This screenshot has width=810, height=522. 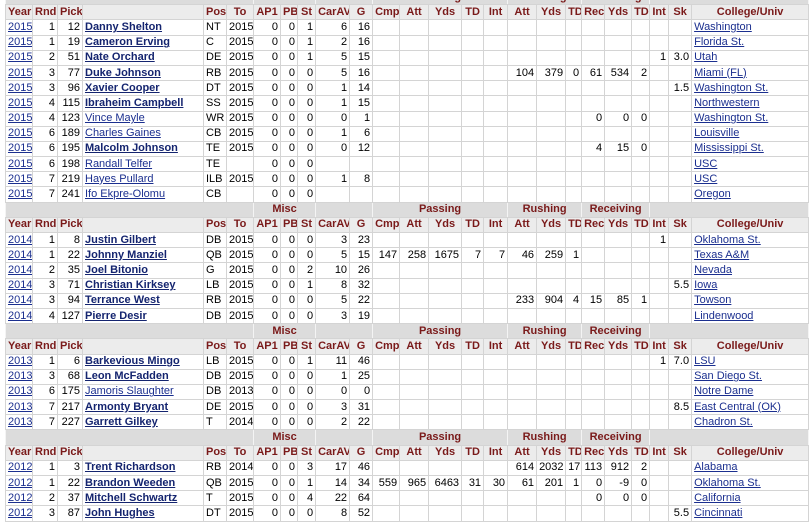 I want to click on player-link: John Hughes, so click(x=120, y=512).